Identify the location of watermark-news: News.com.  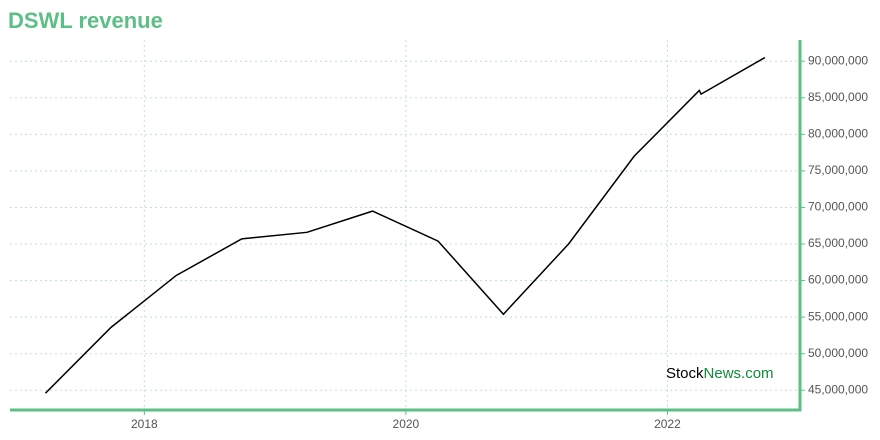
(739, 373).